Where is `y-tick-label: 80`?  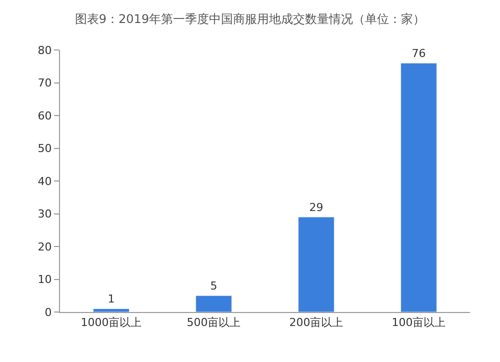
y-tick-label: 80 is located at coordinates (45, 50).